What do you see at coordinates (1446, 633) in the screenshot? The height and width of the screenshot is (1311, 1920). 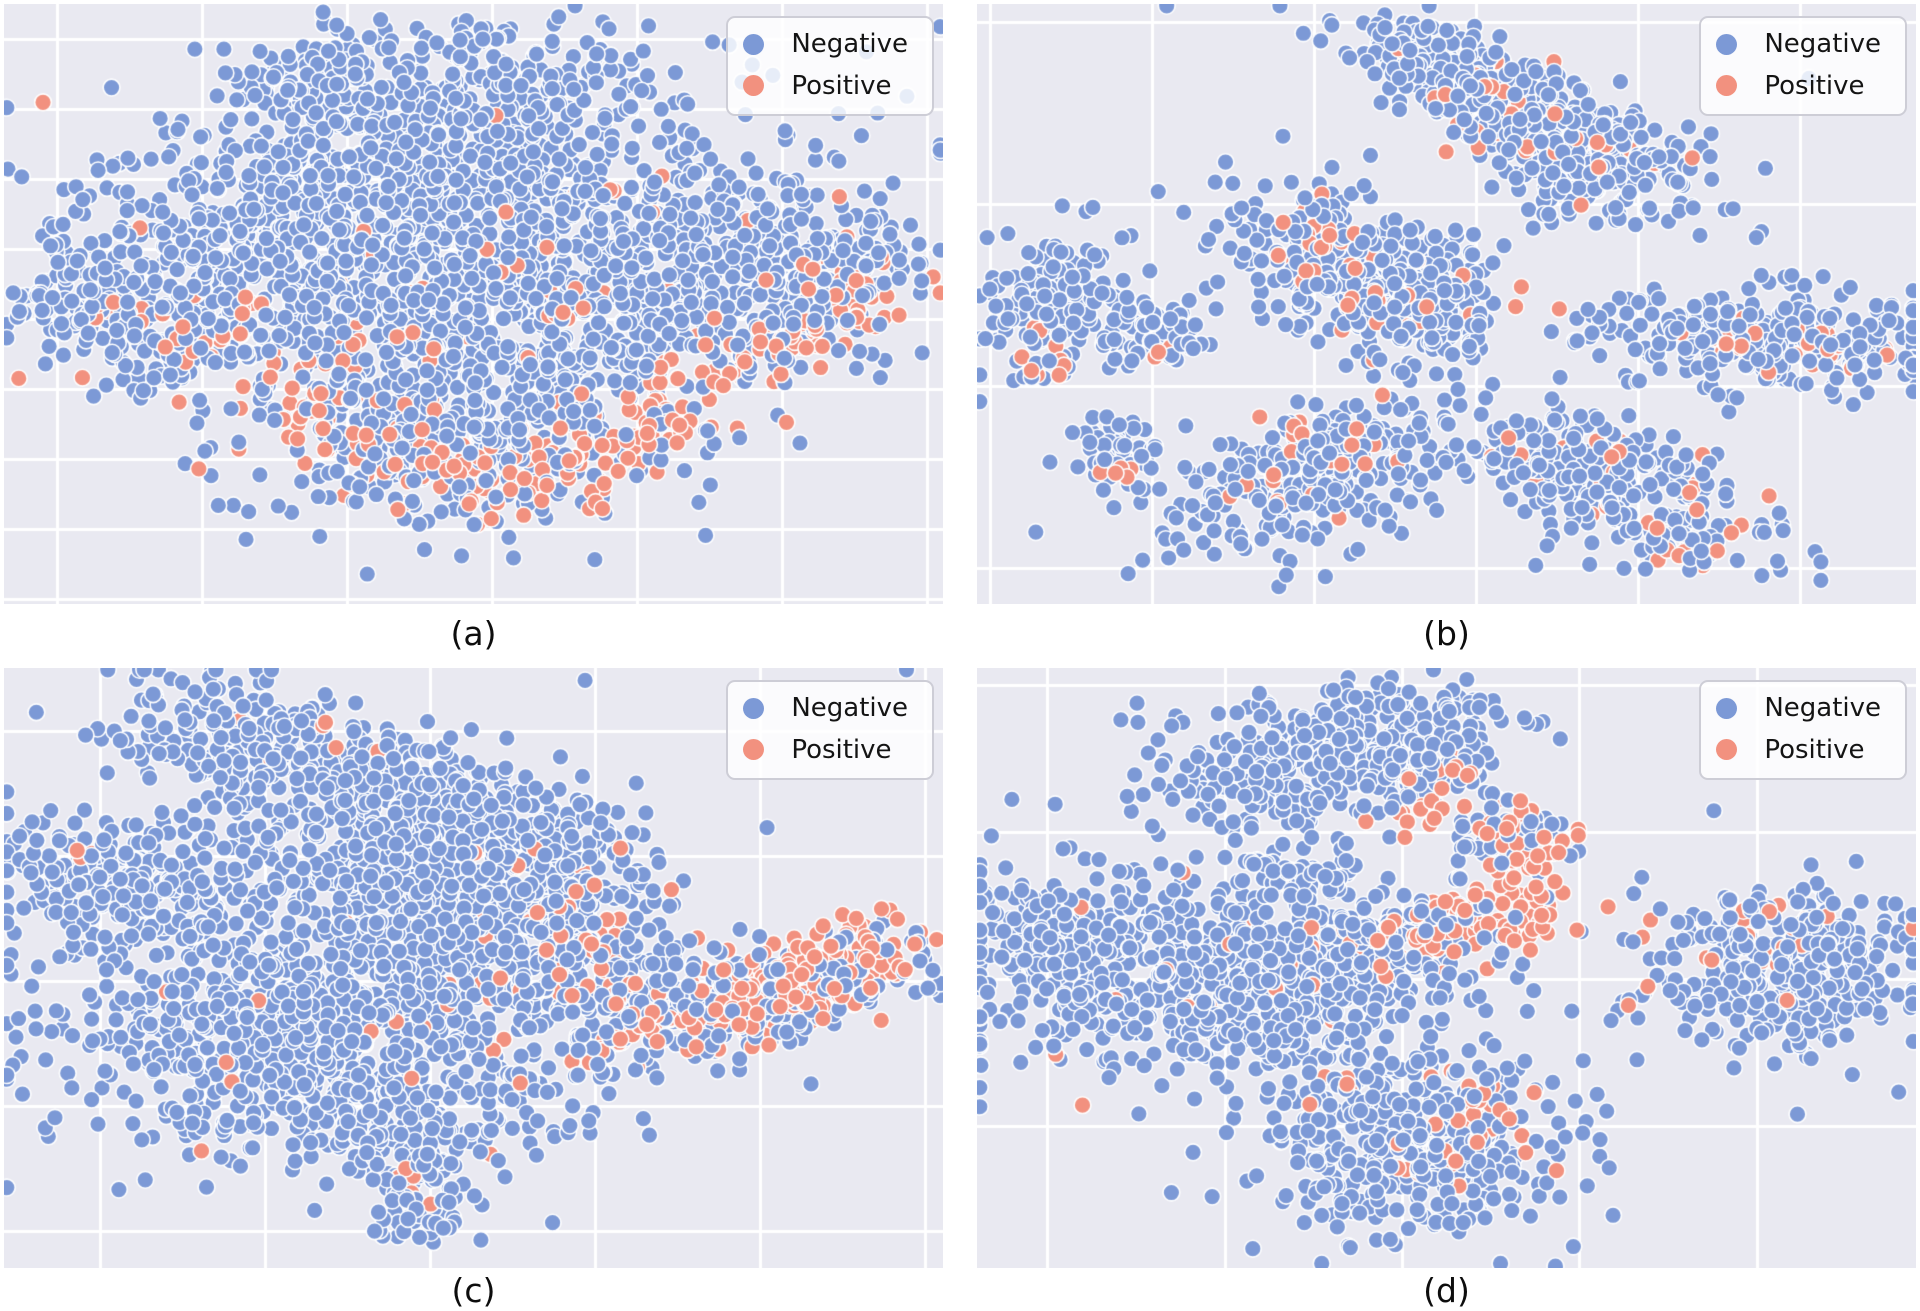 I see `panel-caption-b: (b)` at bounding box center [1446, 633].